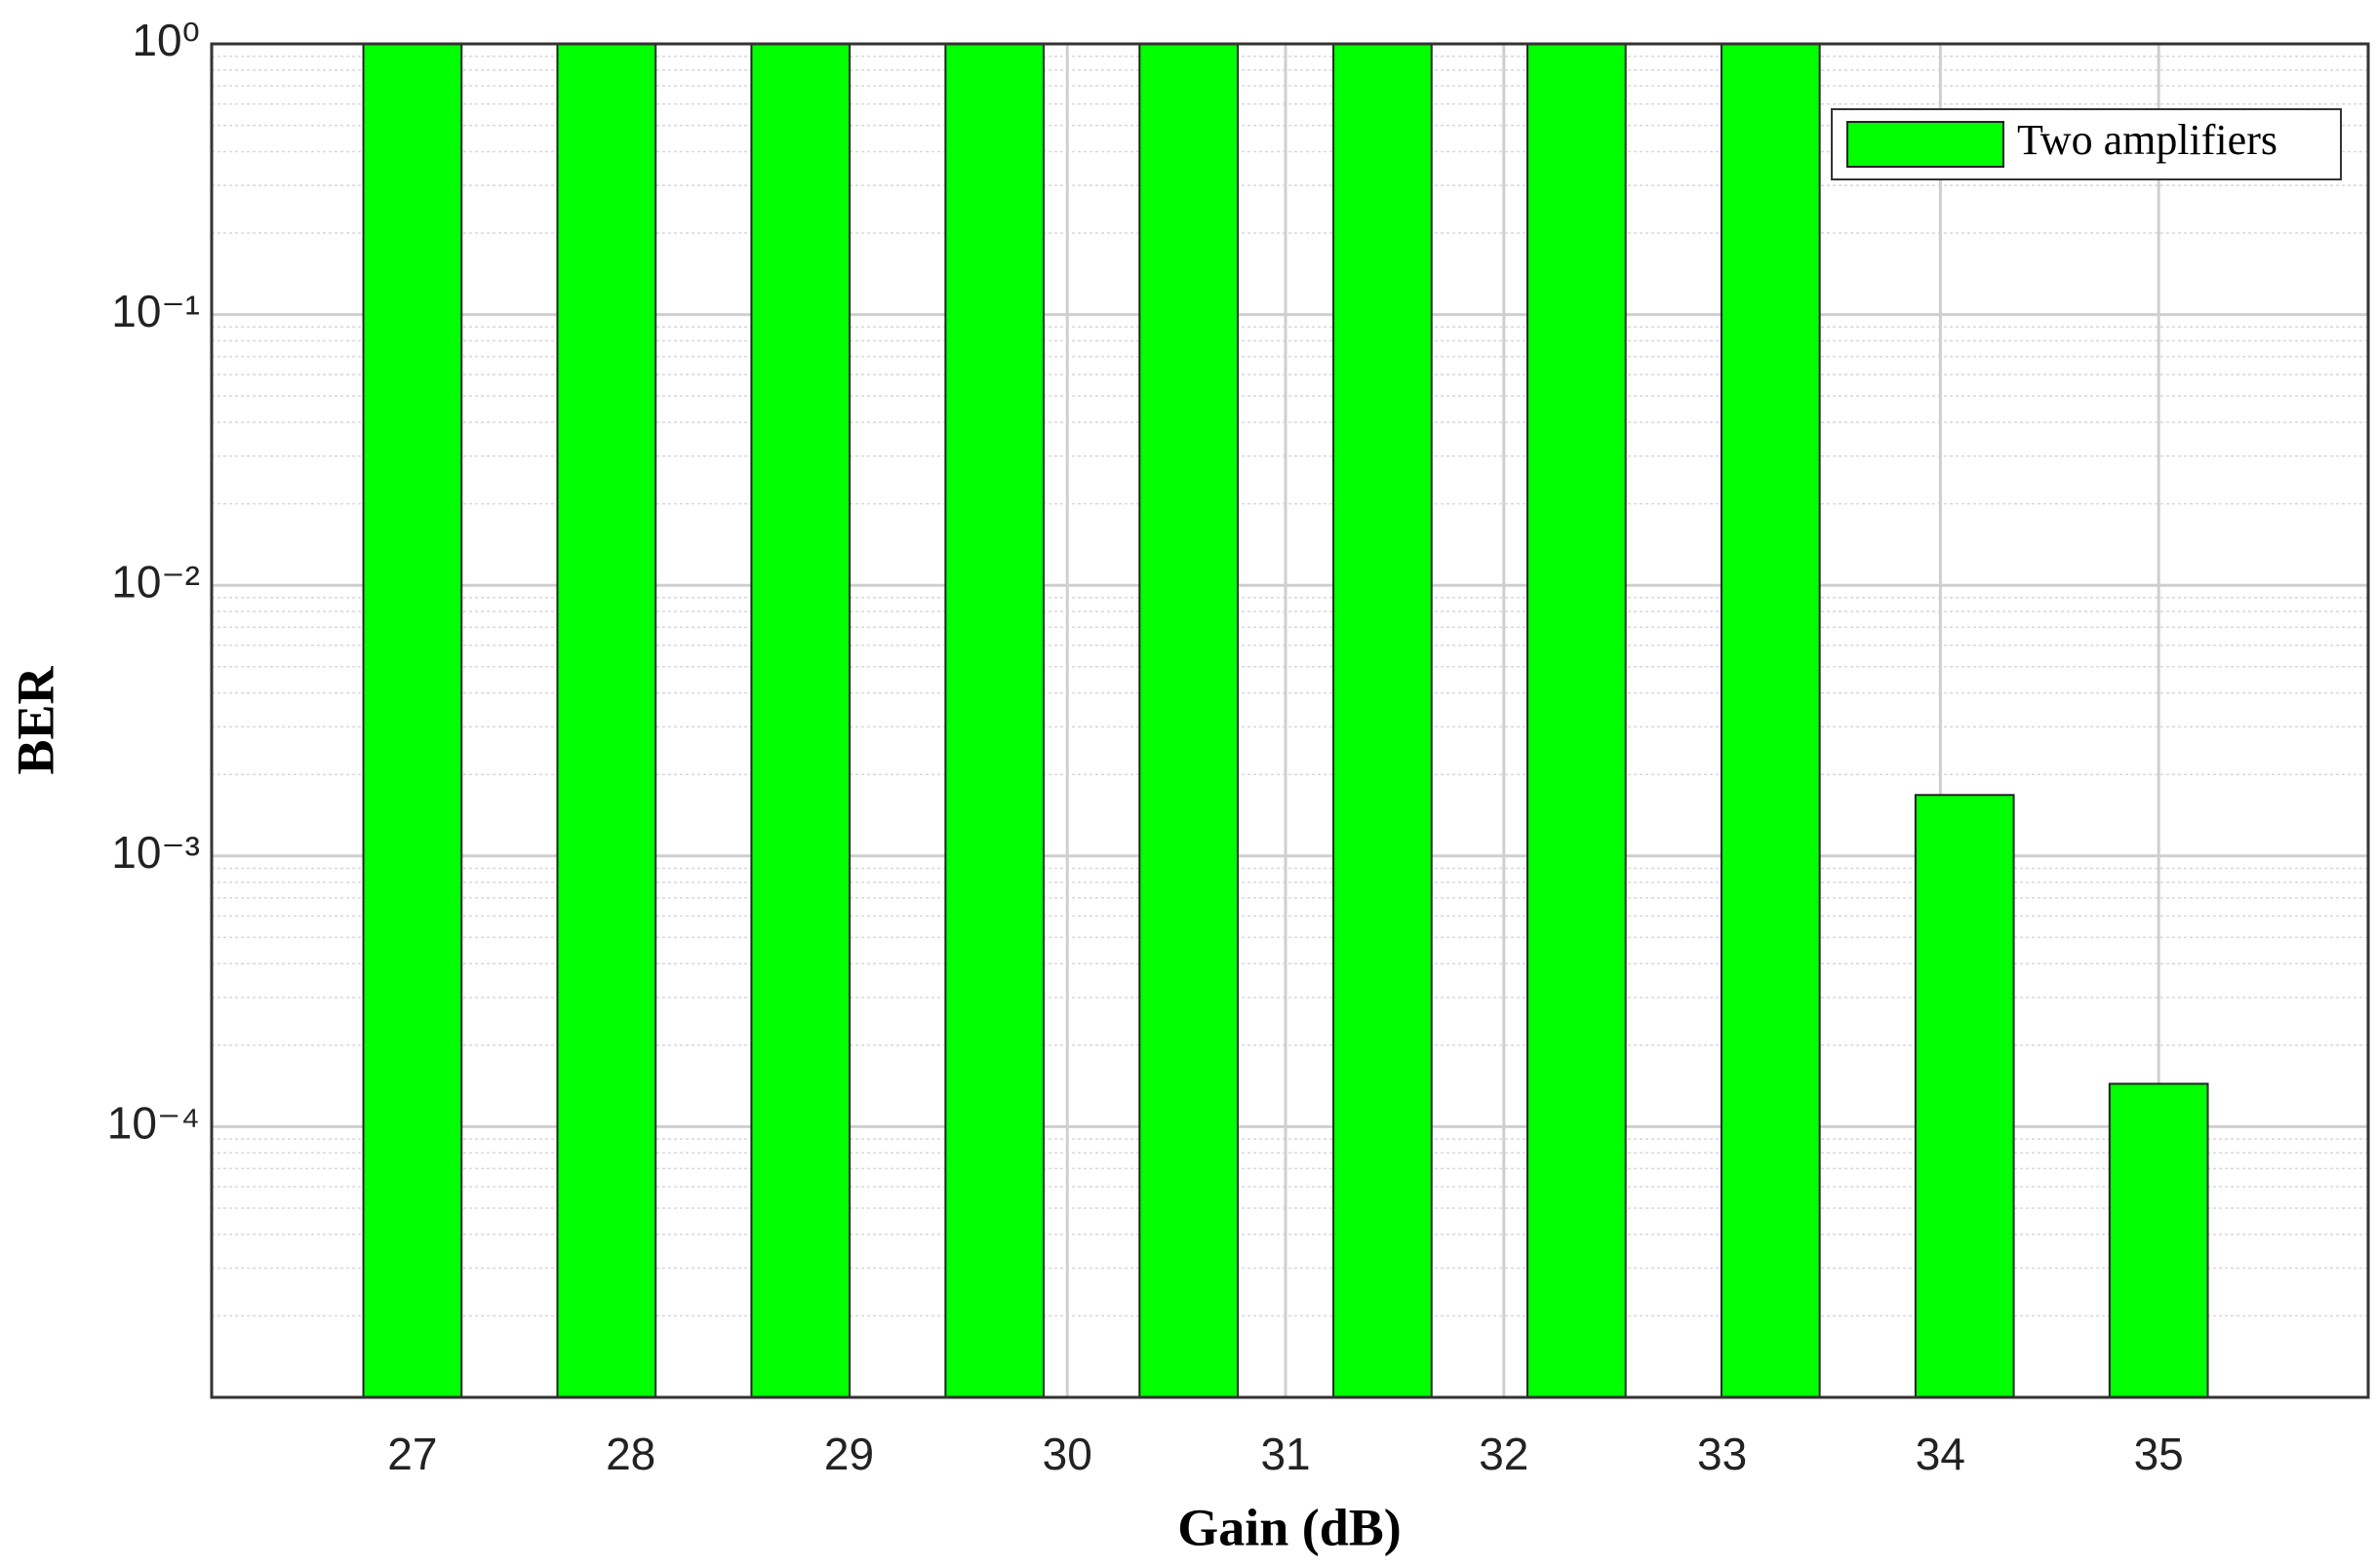 The width and height of the screenshot is (2376, 1568). What do you see at coordinates (412, 1454) in the screenshot?
I see `x-tick-label: 27` at bounding box center [412, 1454].